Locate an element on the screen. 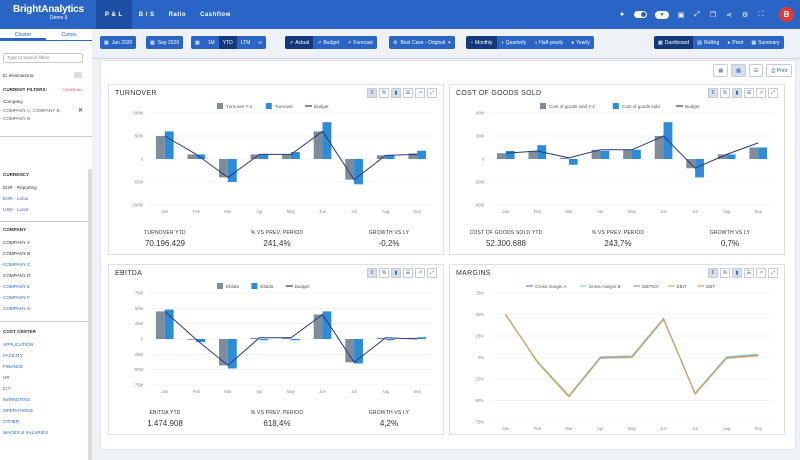  legend-item: Turnover Y-1 is located at coordinates (235, 106).